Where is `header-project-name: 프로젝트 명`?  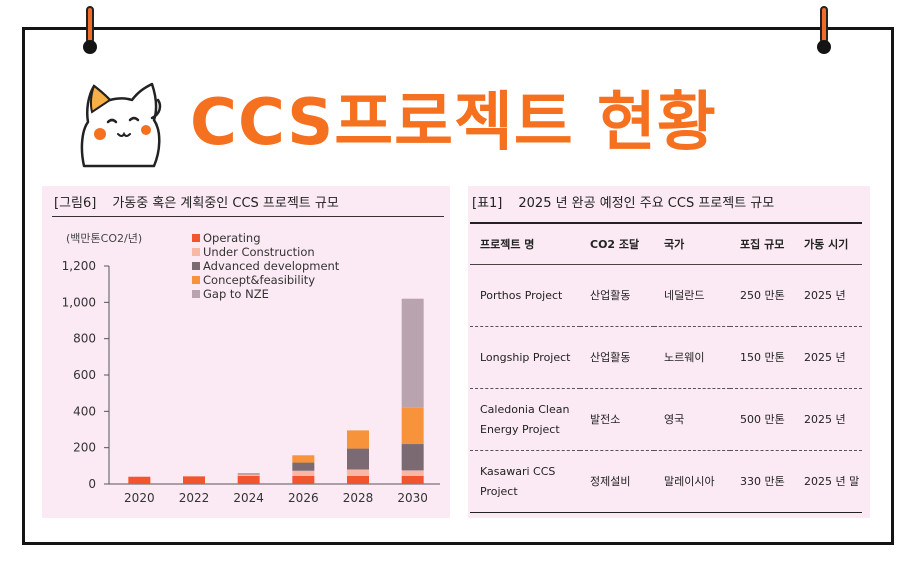 header-project-name: 프로젝트 명 is located at coordinates (525, 243).